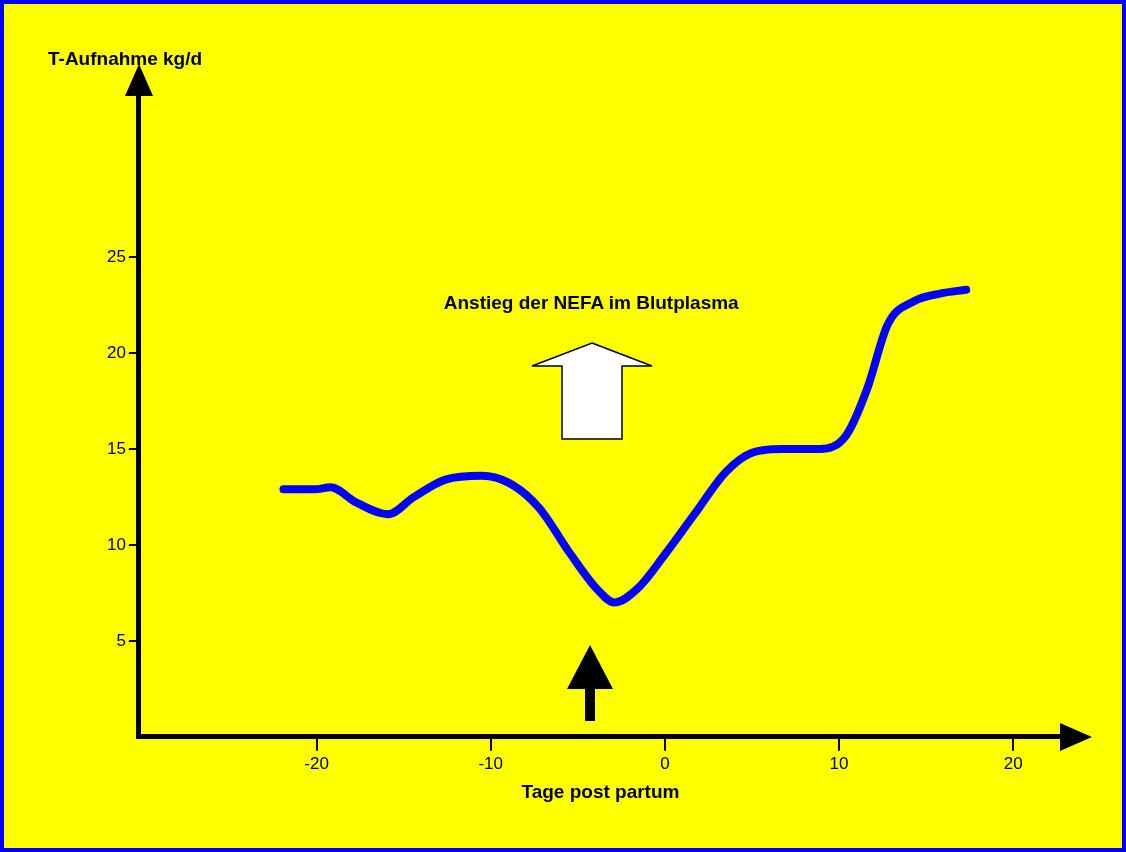 The height and width of the screenshot is (852, 1126). Describe the element at coordinates (491, 763) in the screenshot. I see `x-tick-label: -10` at that location.